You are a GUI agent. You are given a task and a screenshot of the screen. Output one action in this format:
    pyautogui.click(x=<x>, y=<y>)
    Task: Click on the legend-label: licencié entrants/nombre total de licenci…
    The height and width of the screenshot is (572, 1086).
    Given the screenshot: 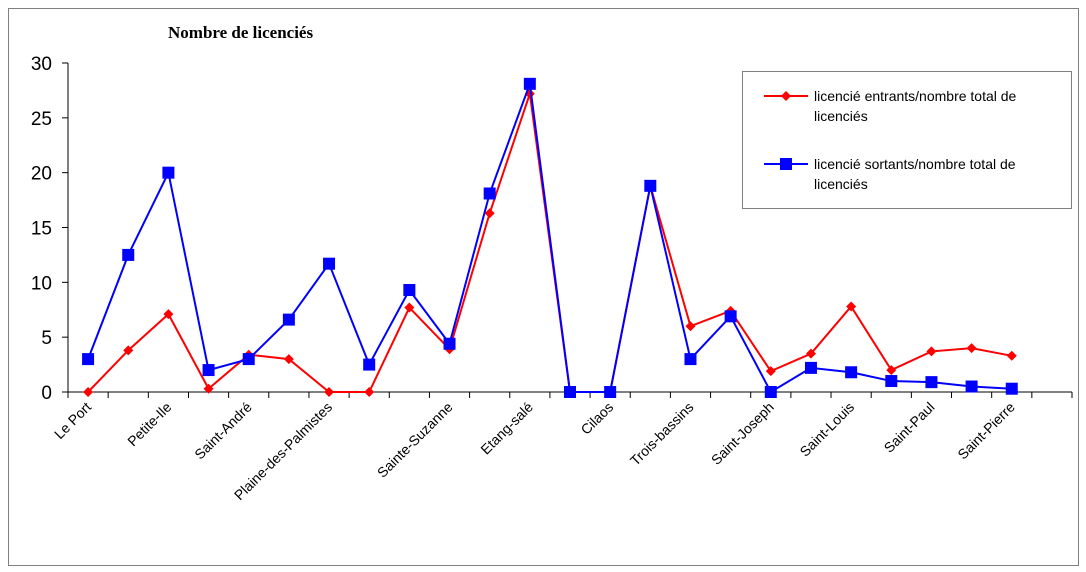 What is the action you would take?
    pyautogui.click(x=915, y=106)
    